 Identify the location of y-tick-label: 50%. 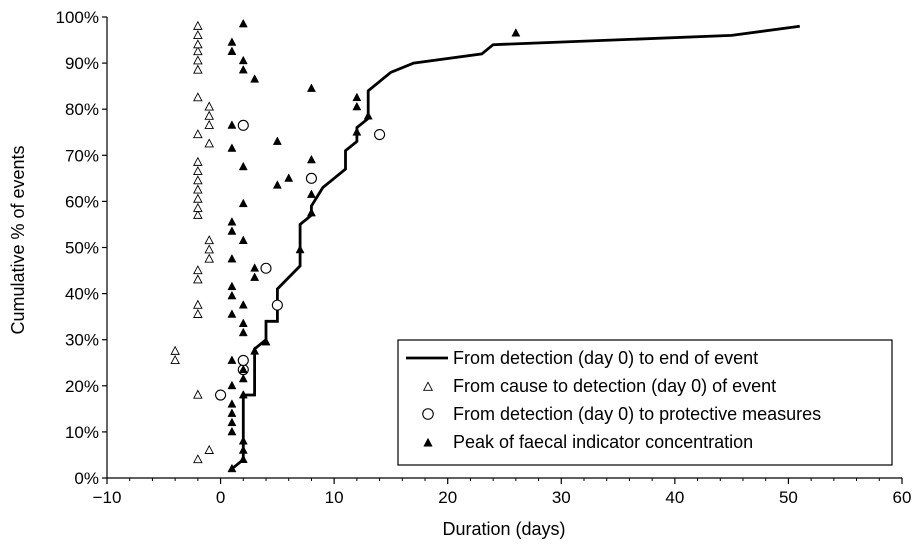
(82, 248).